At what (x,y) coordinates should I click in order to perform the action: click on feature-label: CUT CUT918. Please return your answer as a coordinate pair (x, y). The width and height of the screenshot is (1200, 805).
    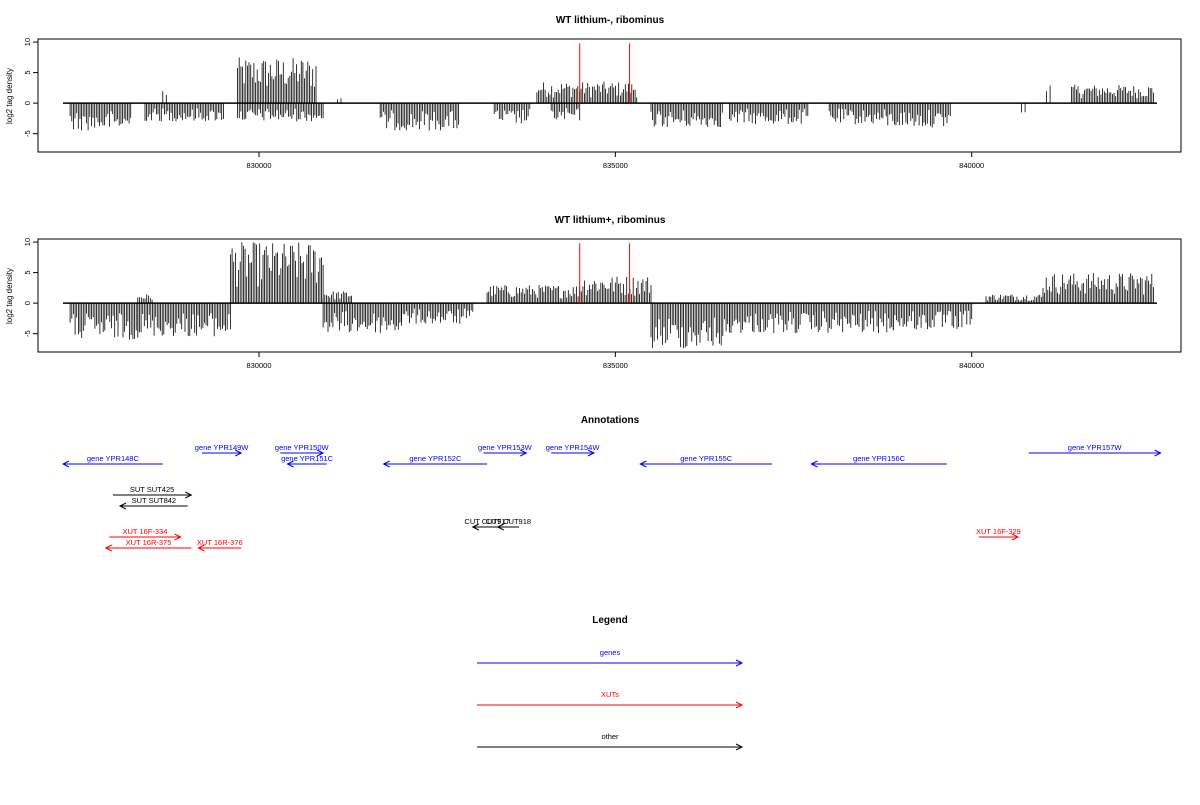
    Looking at the image, I should click on (508, 521).